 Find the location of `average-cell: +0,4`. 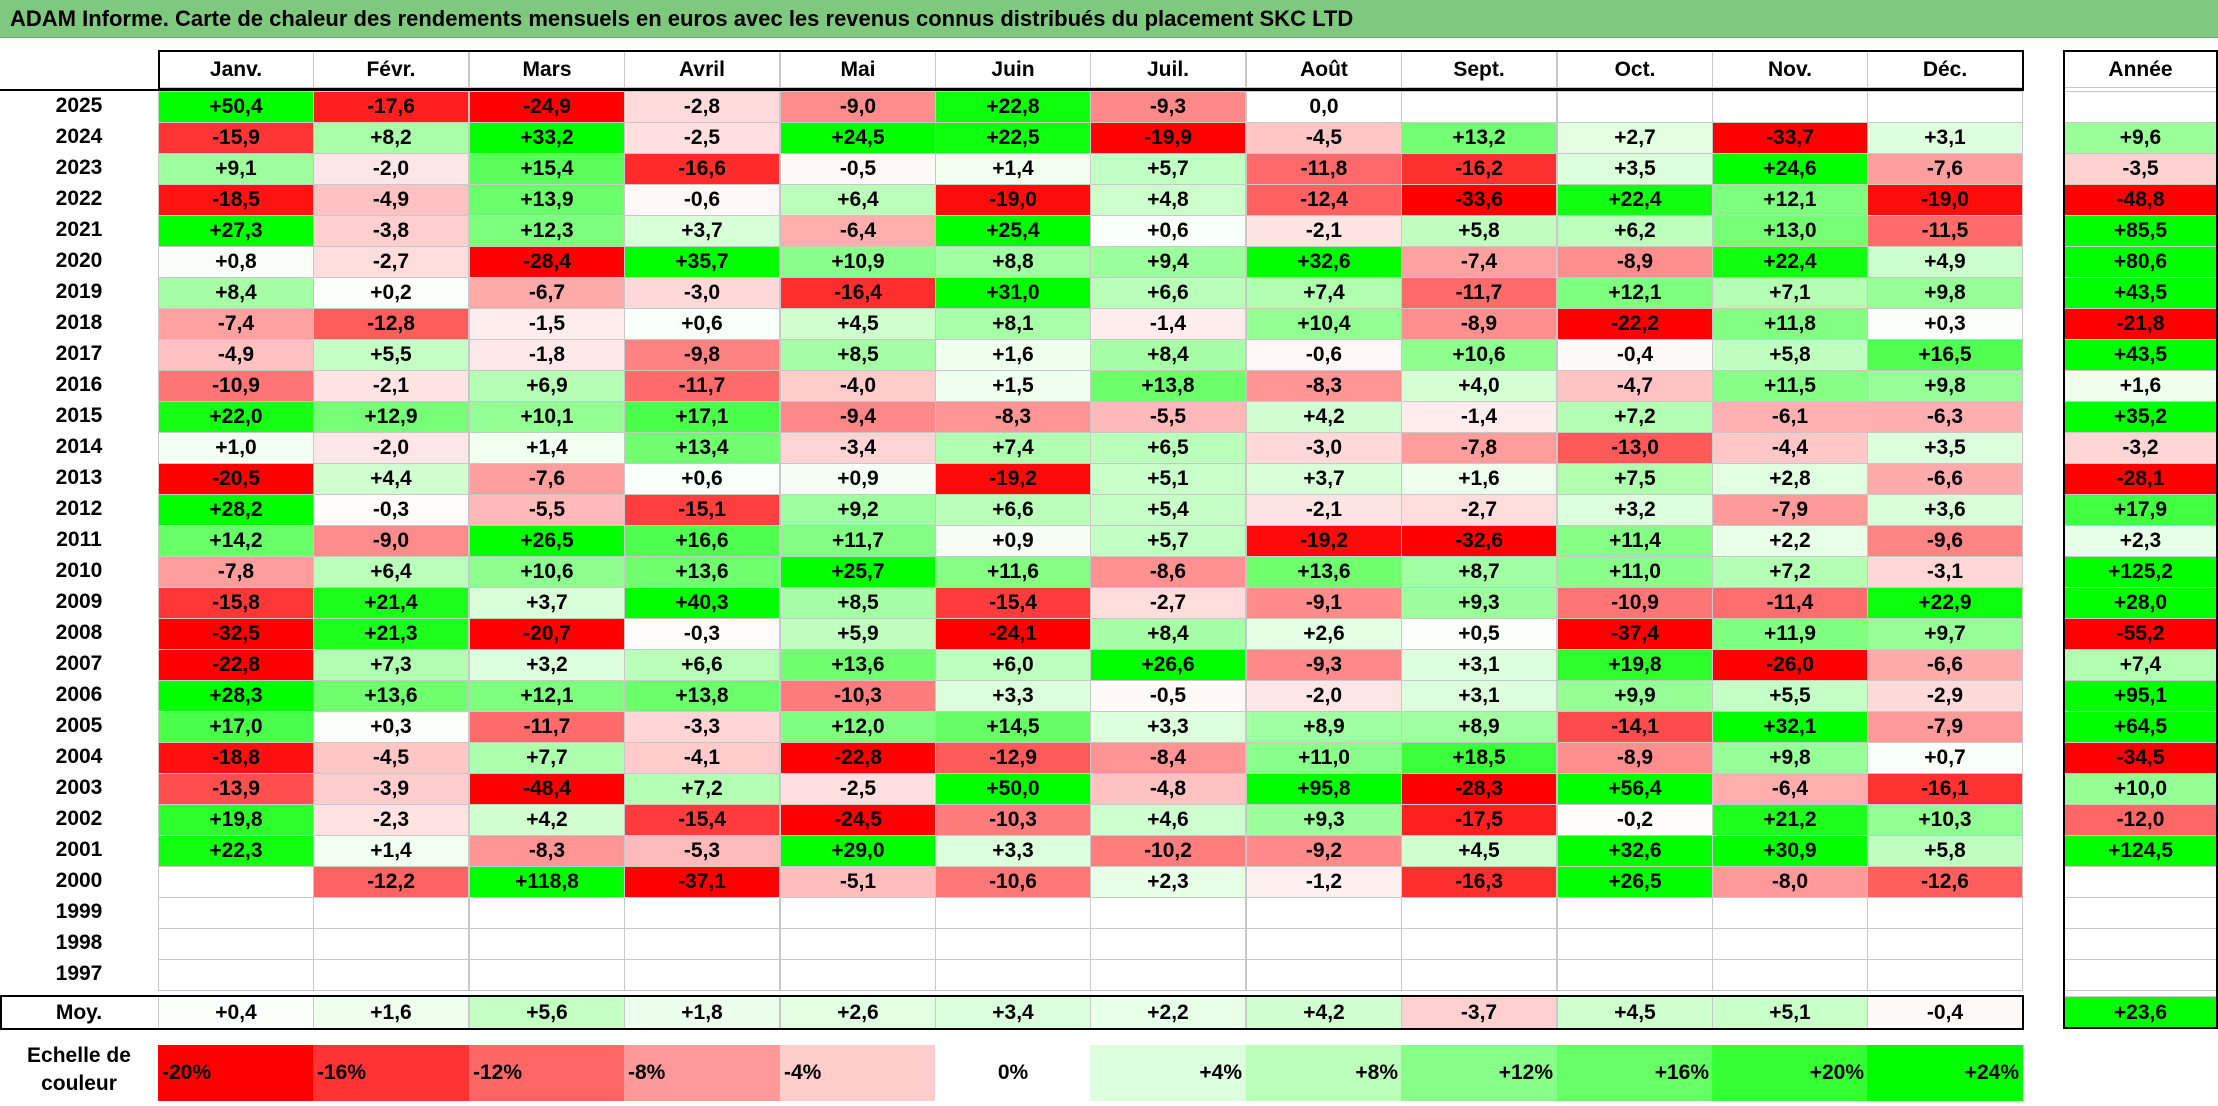

average-cell: +0,4 is located at coordinates (236, 1012).